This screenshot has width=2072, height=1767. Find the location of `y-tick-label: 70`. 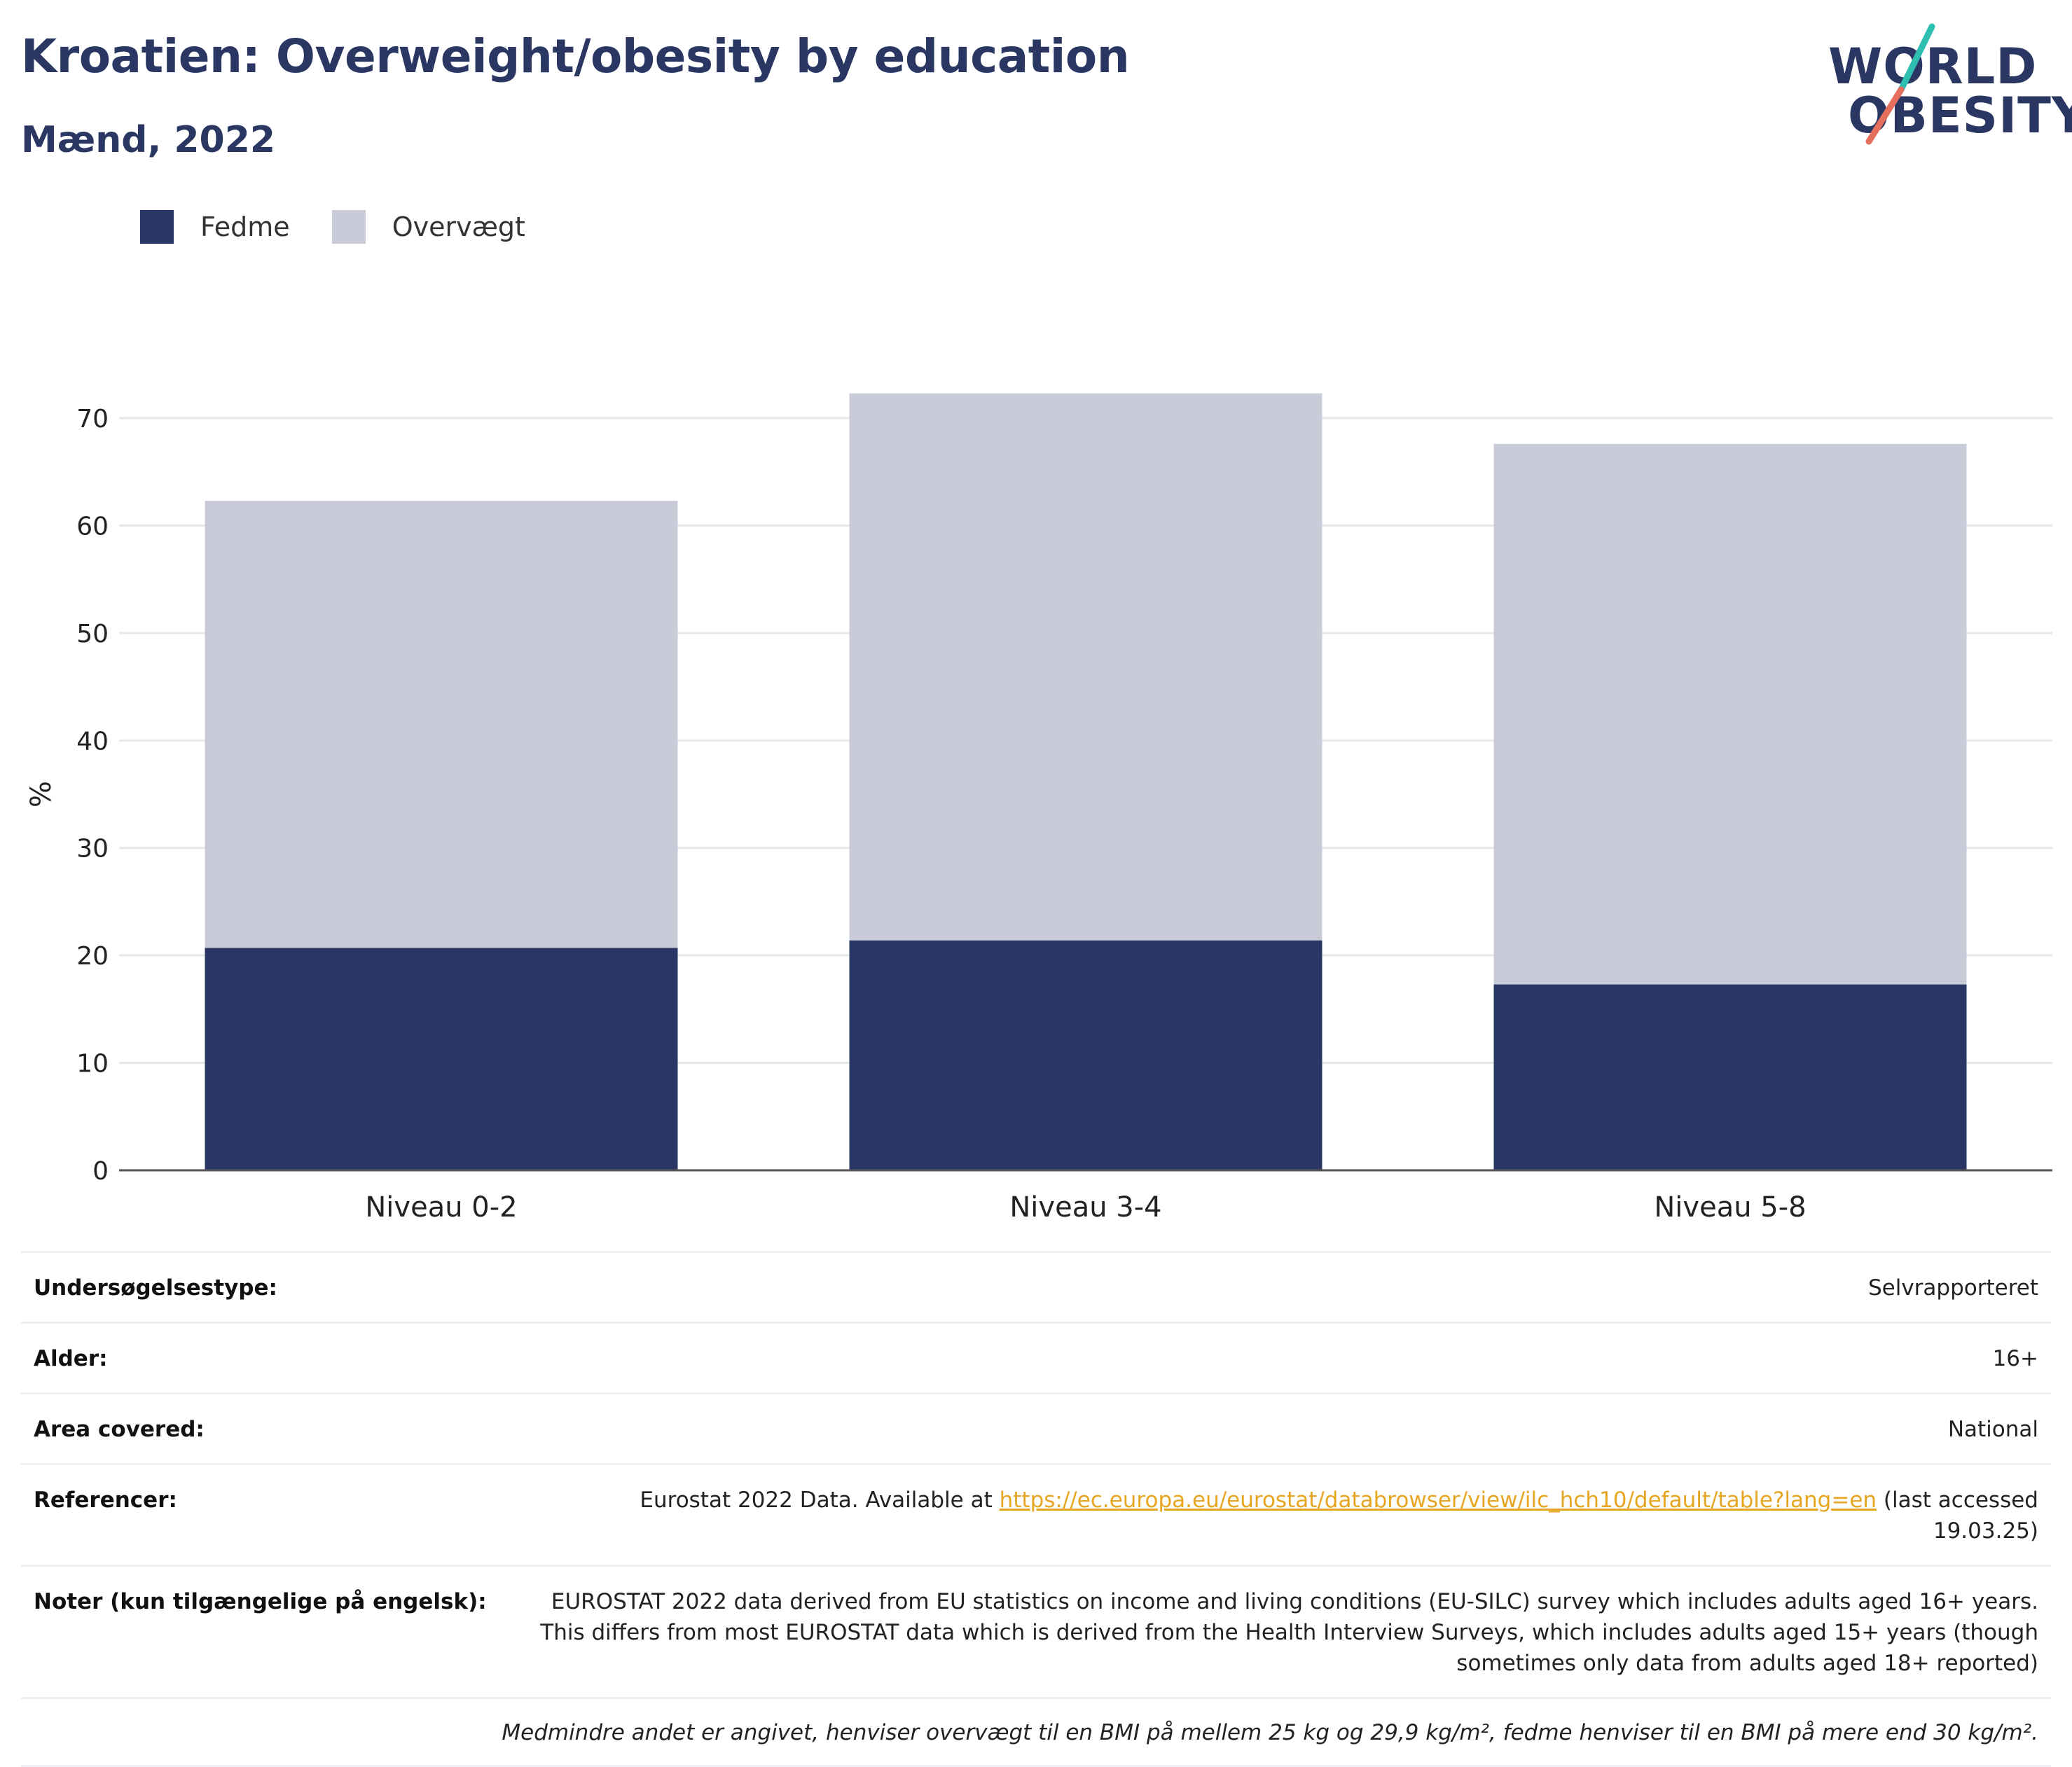

y-tick-label: 70 is located at coordinates (93, 419).